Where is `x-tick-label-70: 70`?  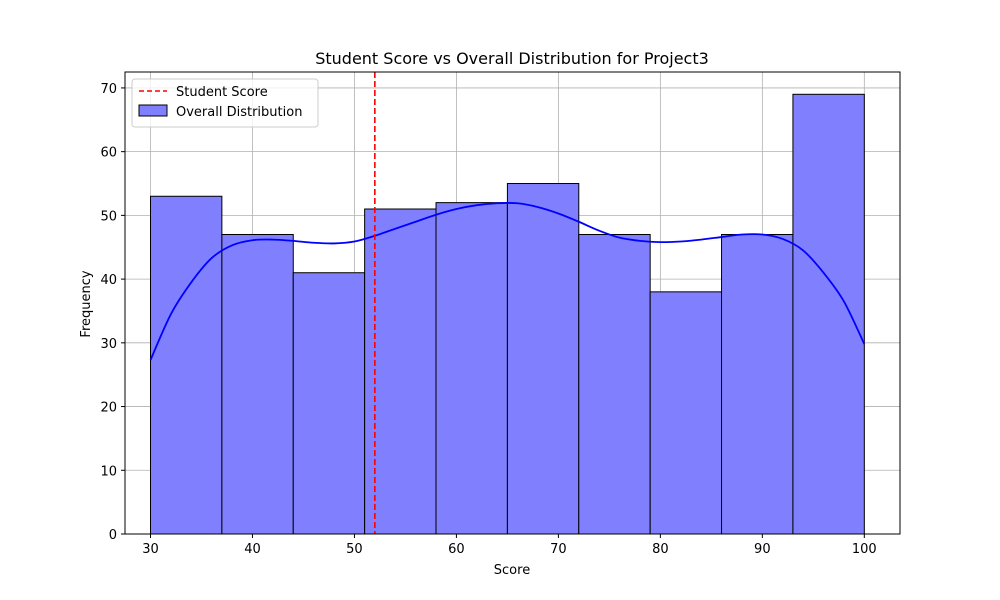
x-tick-label-70: 70 is located at coordinates (558, 549).